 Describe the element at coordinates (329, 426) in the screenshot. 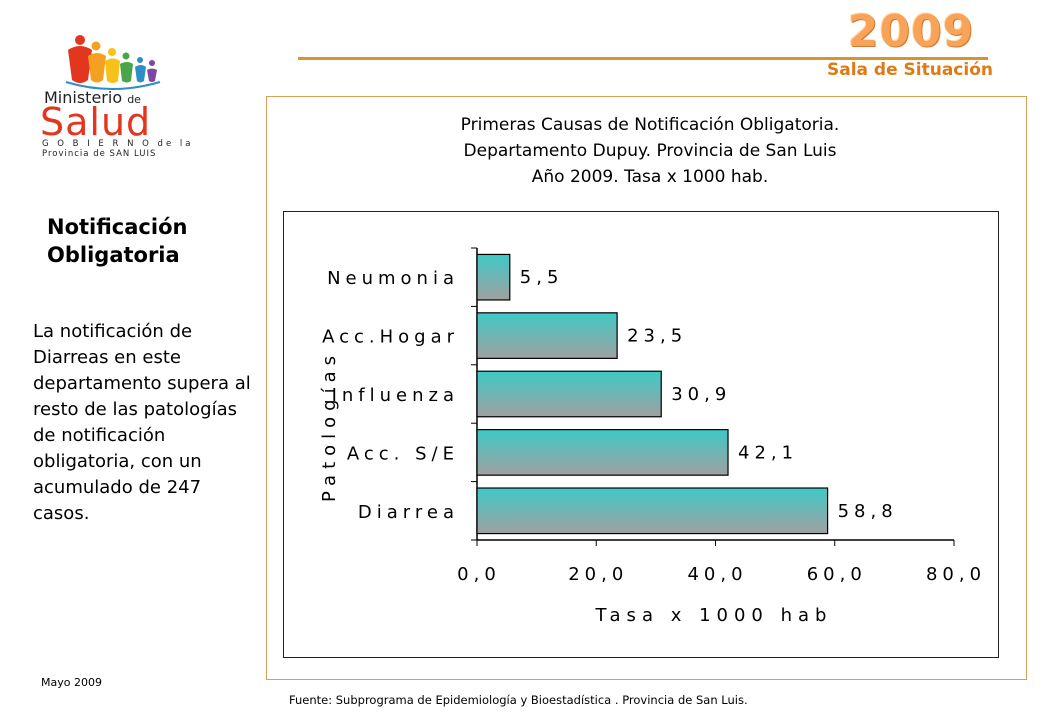

I see `y-axis-title: Patologías` at that location.